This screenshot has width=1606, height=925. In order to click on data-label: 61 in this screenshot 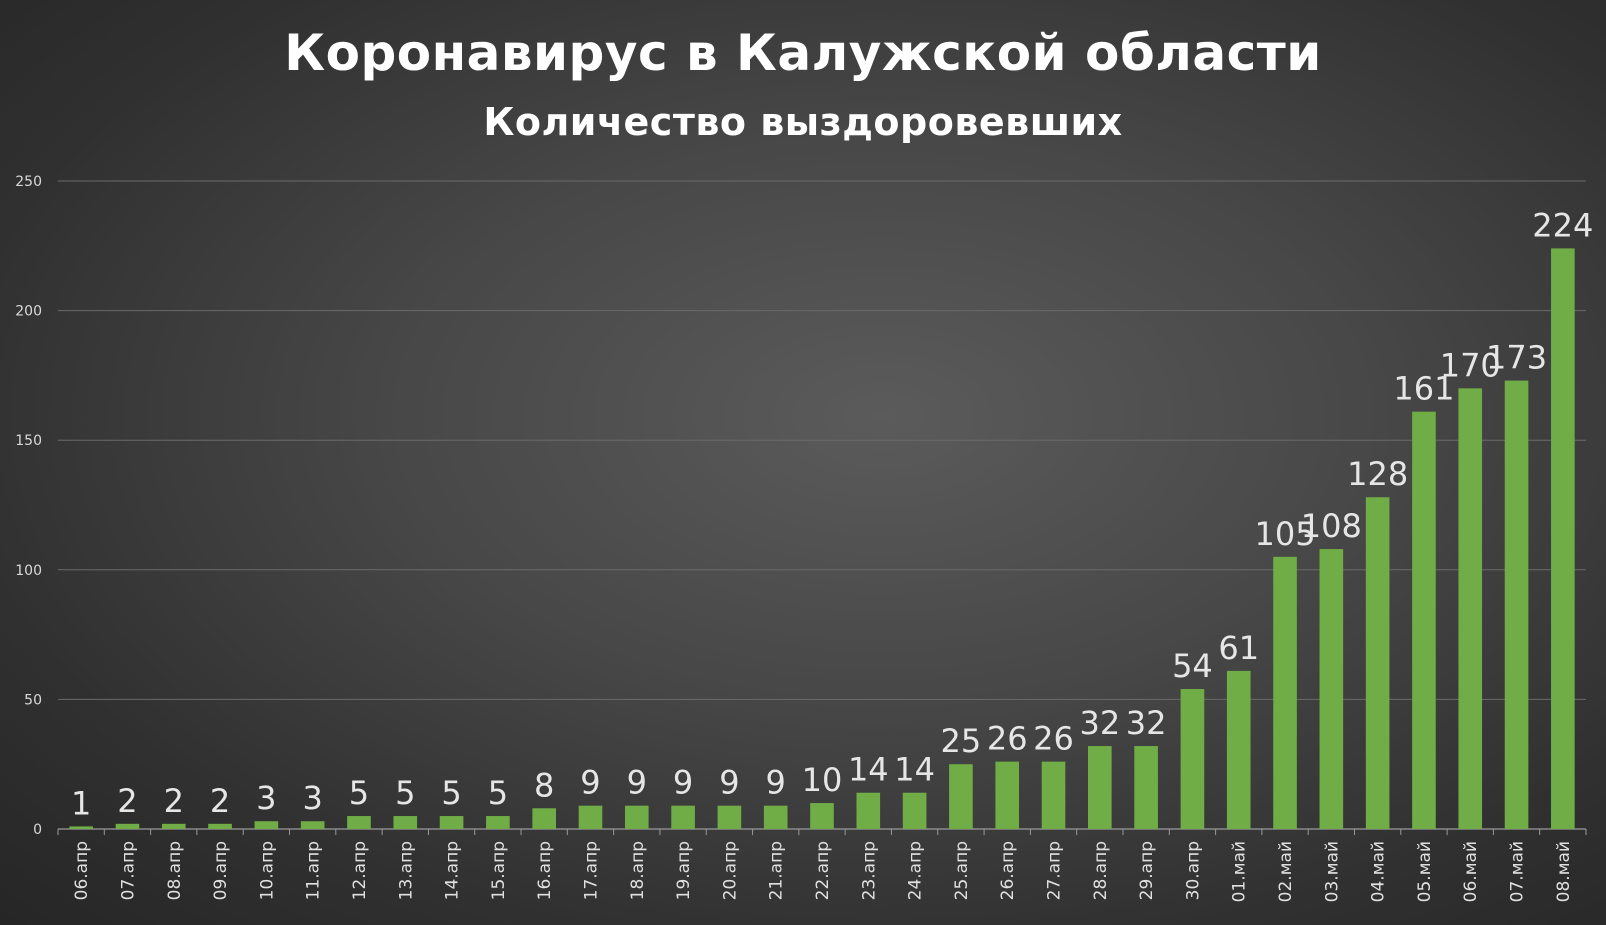, I will do `click(1238, 648)`.